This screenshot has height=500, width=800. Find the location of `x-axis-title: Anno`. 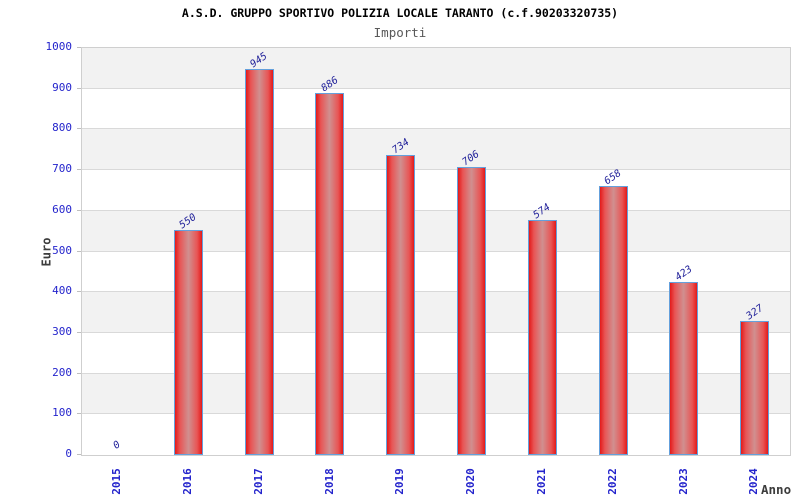

x-axis-title: Anno is located at coordinates (776, 489).